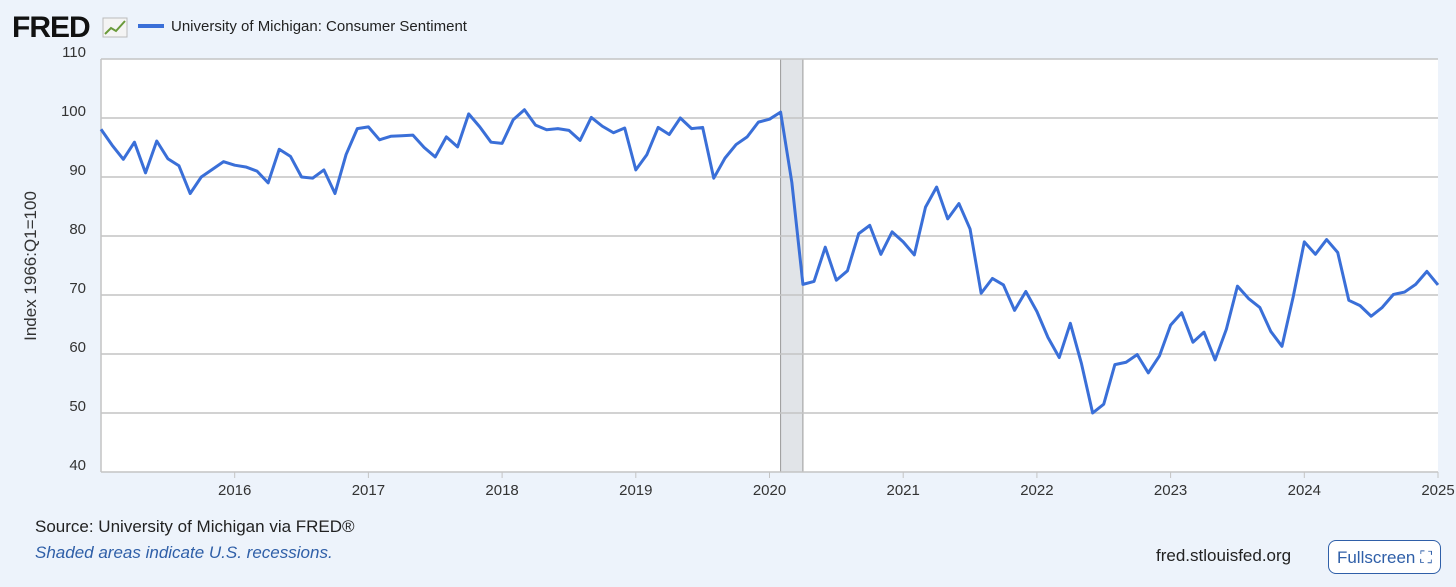 This screenshot has width=1456, height=587. Describe the element at coordinates (115, 27) in the screenshot. I see `logo-icon` at that location.